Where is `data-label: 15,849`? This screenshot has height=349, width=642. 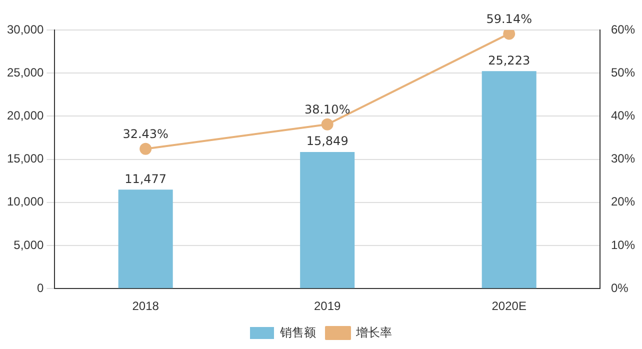 data-label: 15,849 is located at coordinates (327, 141).